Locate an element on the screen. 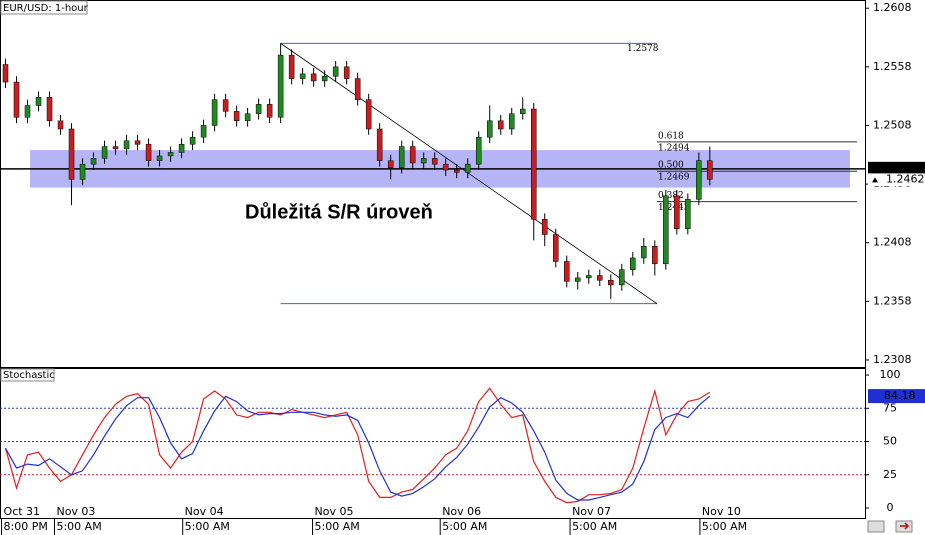 The height and width of the screenshot is (535, 925). y-tick-label: 0 is located at coordinates (890, 507).